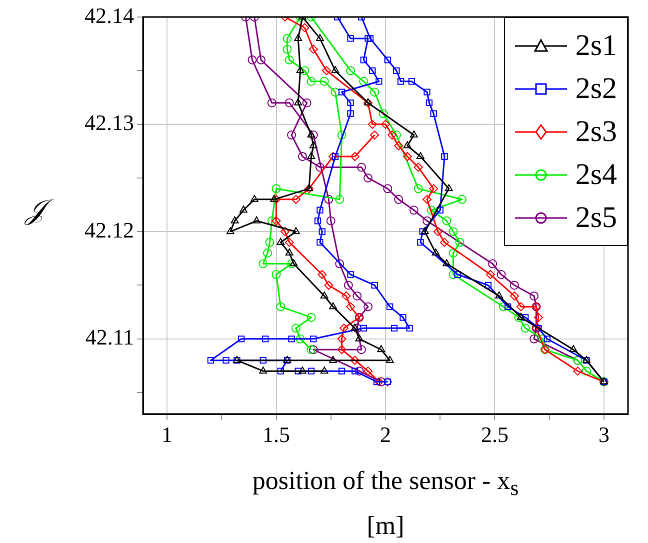 The height and width of the screenshot is (543, 648). Describe the element at coordinates (596, 89) in the screenshot. I see `legend-label: 2s2` at that location.